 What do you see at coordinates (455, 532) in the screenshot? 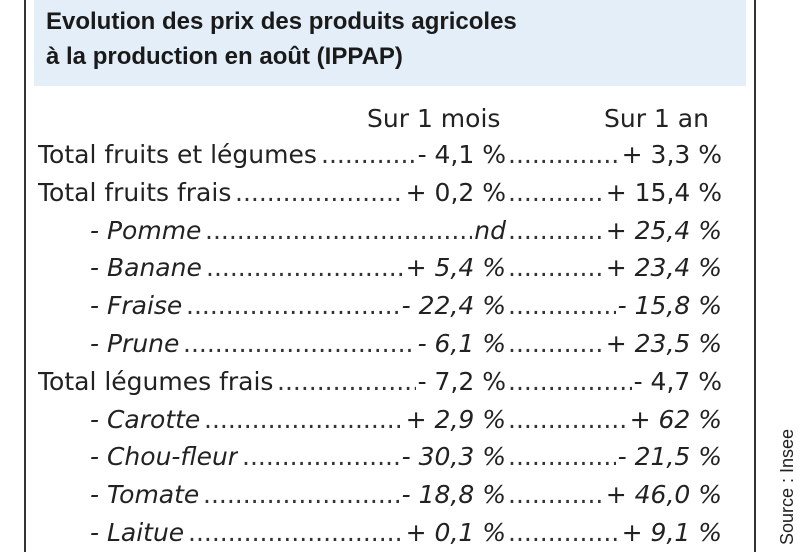
I see `month-change-value: + 0,1 %` at bounding box center [455, 532].